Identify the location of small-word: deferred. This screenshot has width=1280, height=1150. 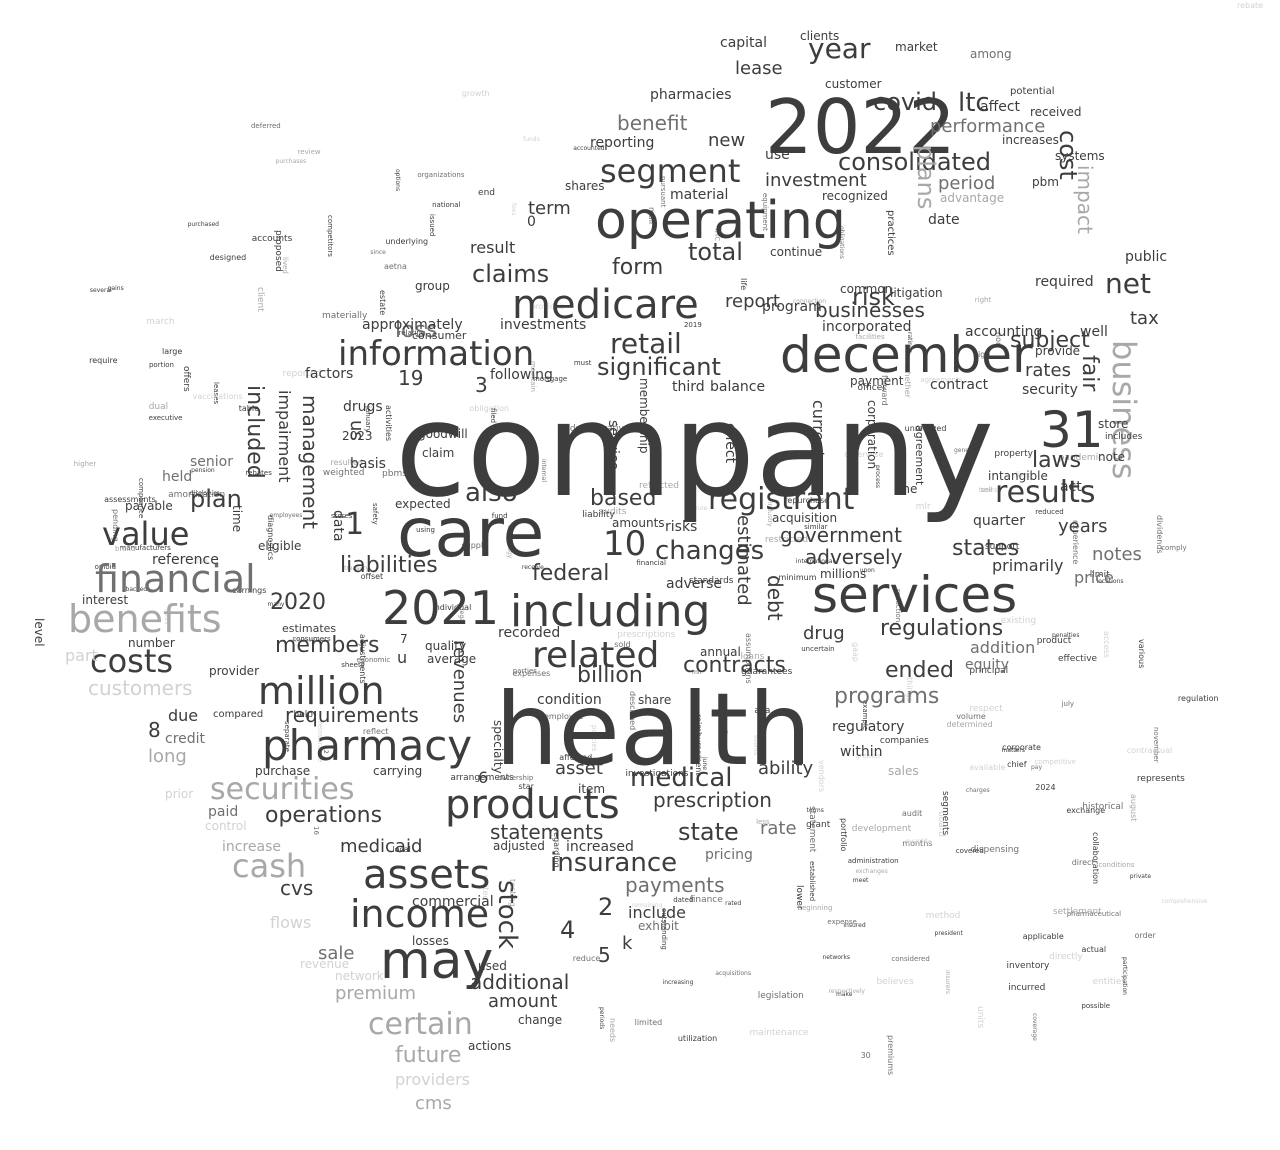
(265, 125).